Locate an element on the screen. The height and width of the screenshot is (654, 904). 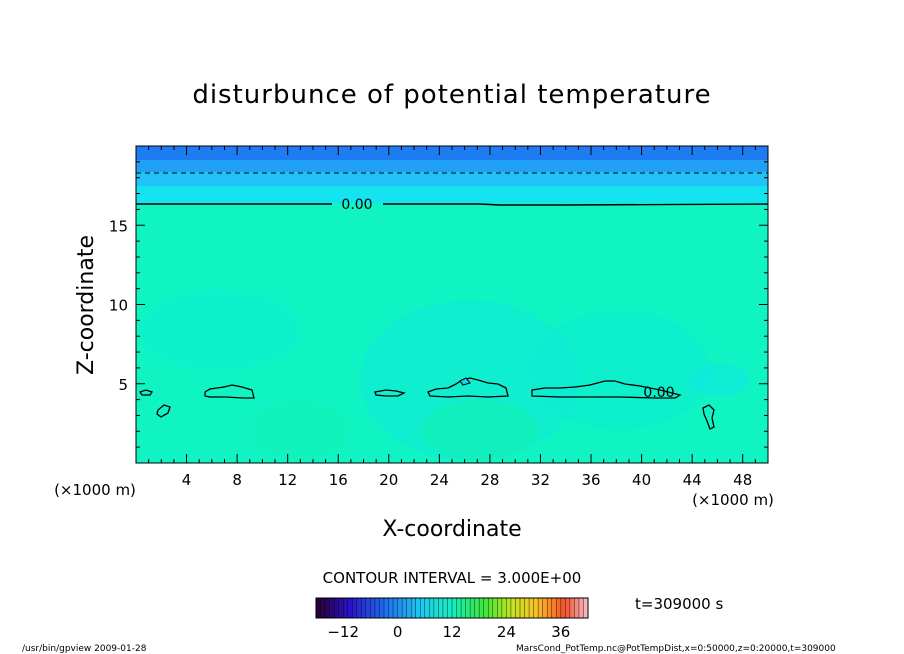
colorbar-tick-label: 36 is located at coordinates (560, 632).